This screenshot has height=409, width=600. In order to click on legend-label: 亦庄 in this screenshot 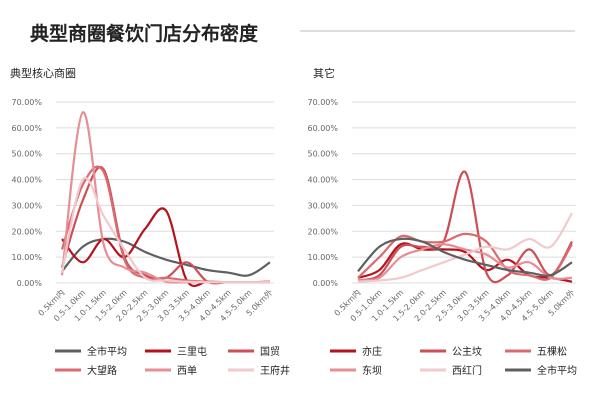, I will do `click(372, 351)`.